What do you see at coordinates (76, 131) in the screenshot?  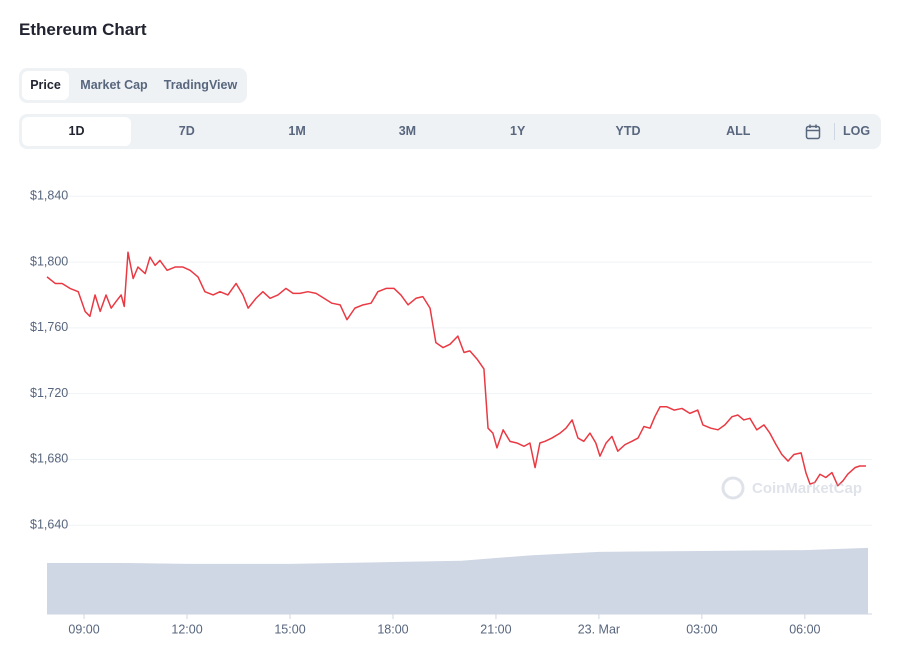 I see `range-button: 1D` at bounding box center [76, 131].